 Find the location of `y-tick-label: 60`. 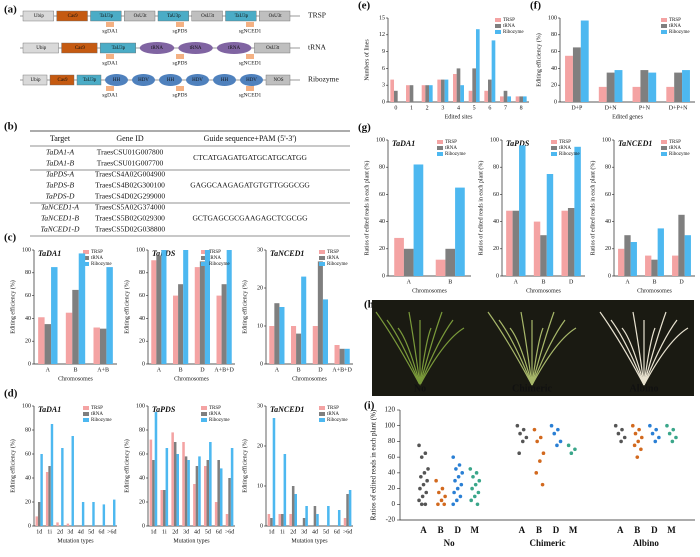

y-tick-label: 60 is located at coordinates (28, 296).